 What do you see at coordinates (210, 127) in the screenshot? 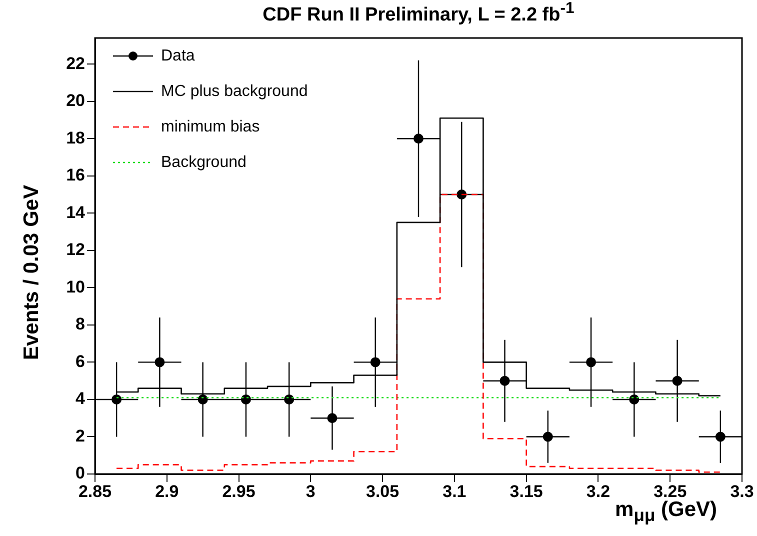
I see `legend-label: minimum bias` at bounding box center [210, 127].